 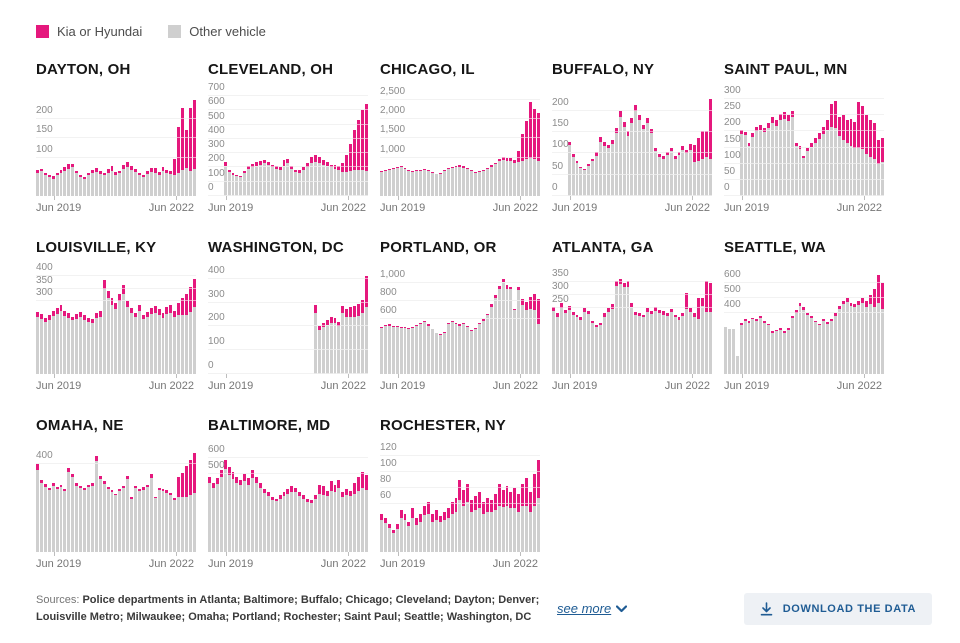 I want to click on x-axis: Jun 2019 Jun 2022, so click(x=460, y=385).